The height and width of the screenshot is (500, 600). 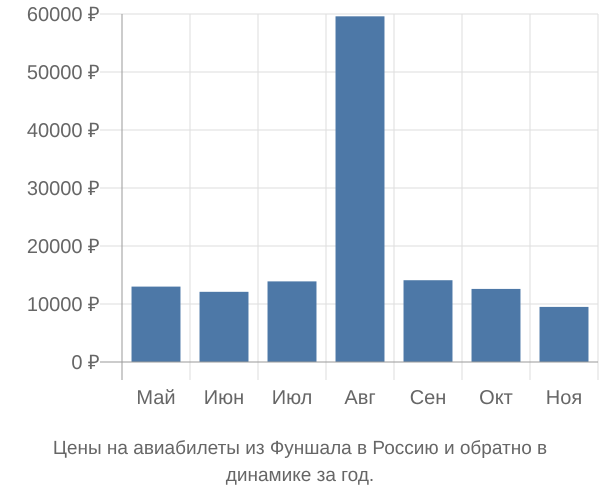 What do you see at coordinates (292, 398) in the screenshot?
I see `x-tick-label: Июл` at bounding box center [292, 398].